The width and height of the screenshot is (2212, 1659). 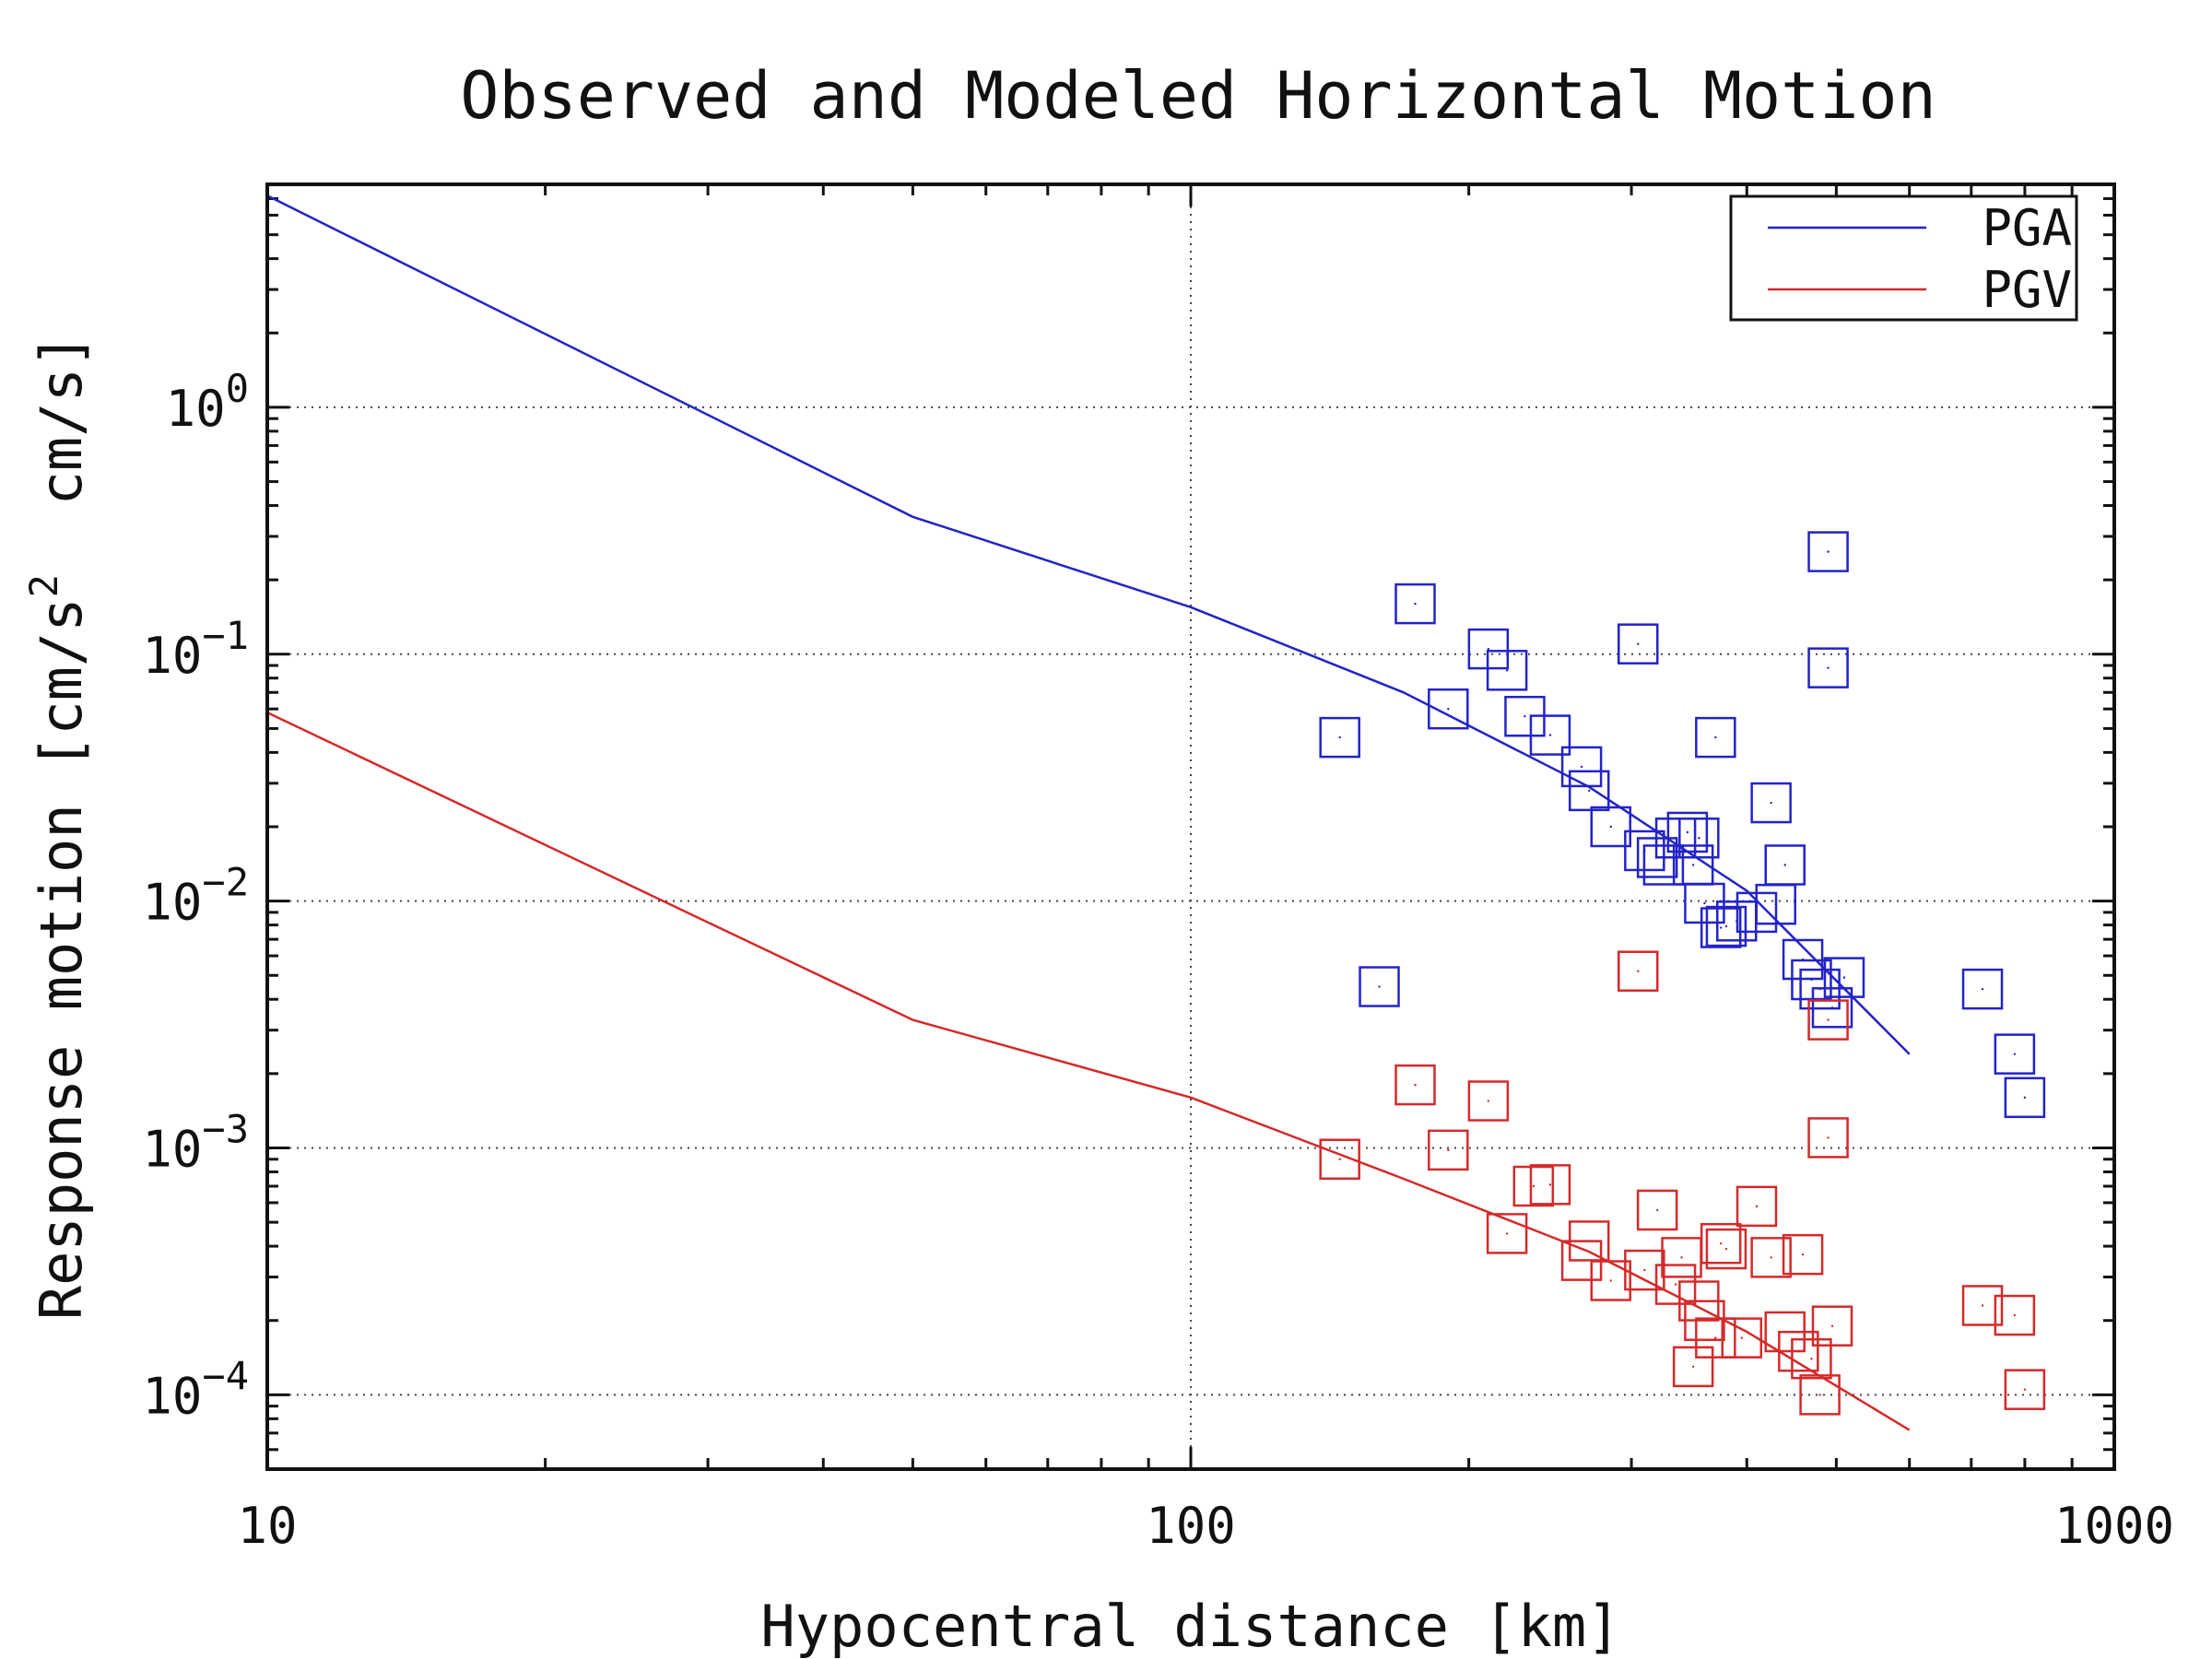 What do you see at coordinates (61, 454) in the screenshot?
I see `y-axis-label-tail: cm/s]` at bounding box center [61, 454].